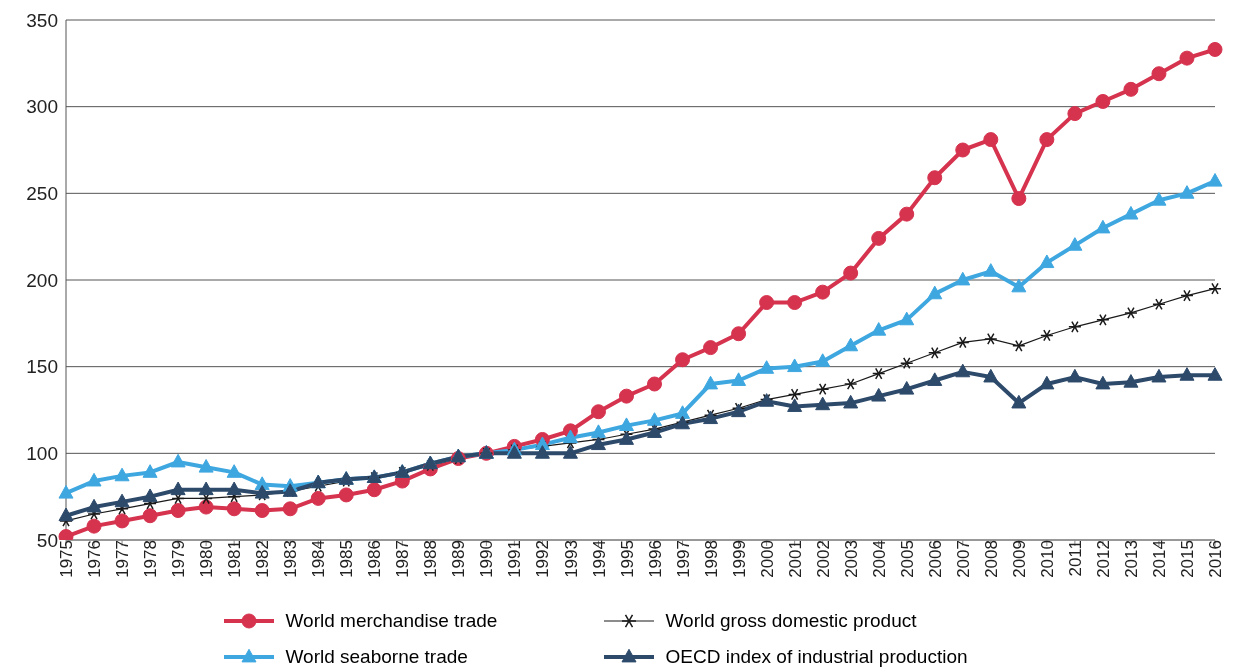 Image resolution: width=1233 pixels, height=670 pixels. I want to click on x-tick-label: 2008, so click(991, 559).